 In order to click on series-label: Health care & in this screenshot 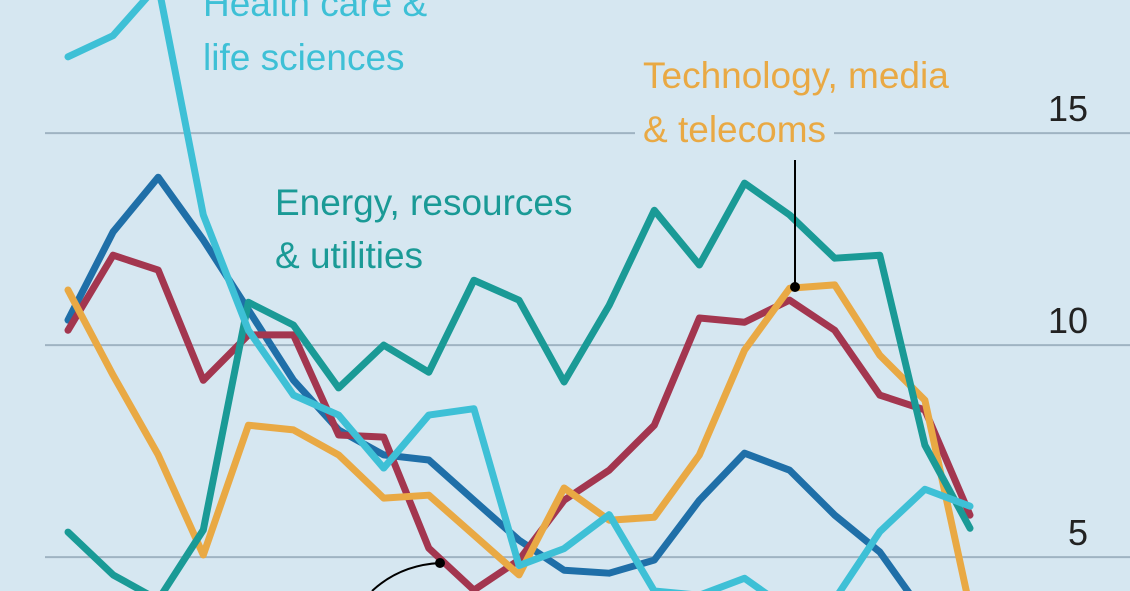, I will do `click(315, 12)`.